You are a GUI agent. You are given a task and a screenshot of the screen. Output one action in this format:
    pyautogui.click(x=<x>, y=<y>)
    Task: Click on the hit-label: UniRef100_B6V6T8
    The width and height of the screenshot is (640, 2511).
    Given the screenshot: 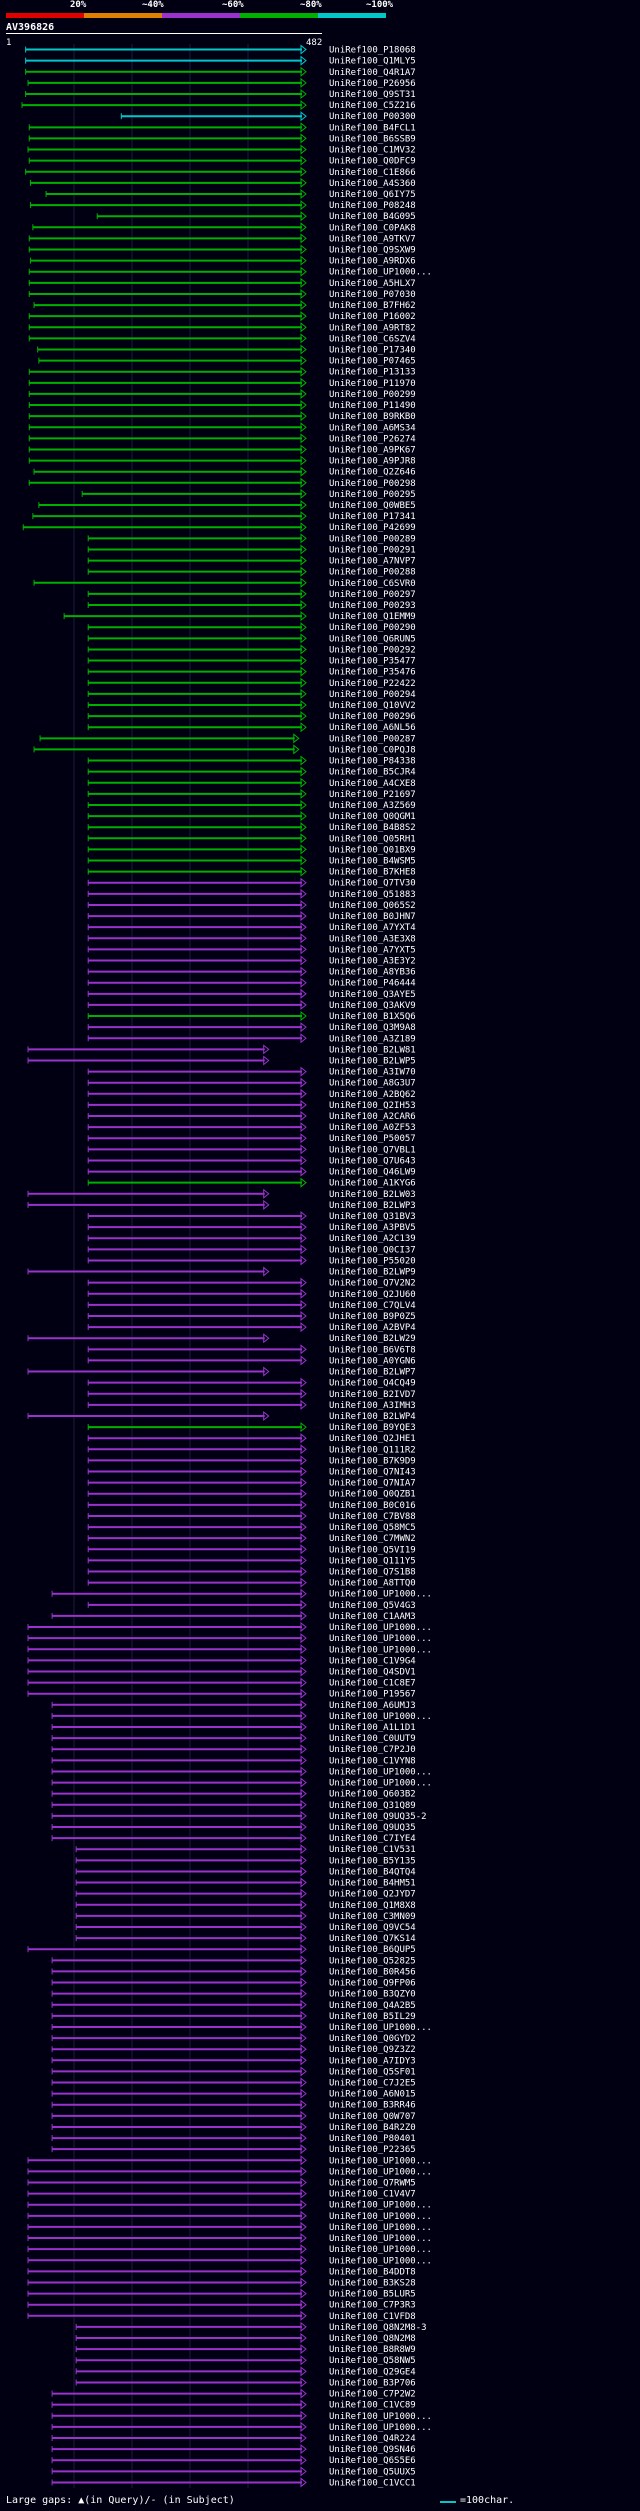 What is the action you would take?
    pyautogui.click(x=372, y=1350)
    